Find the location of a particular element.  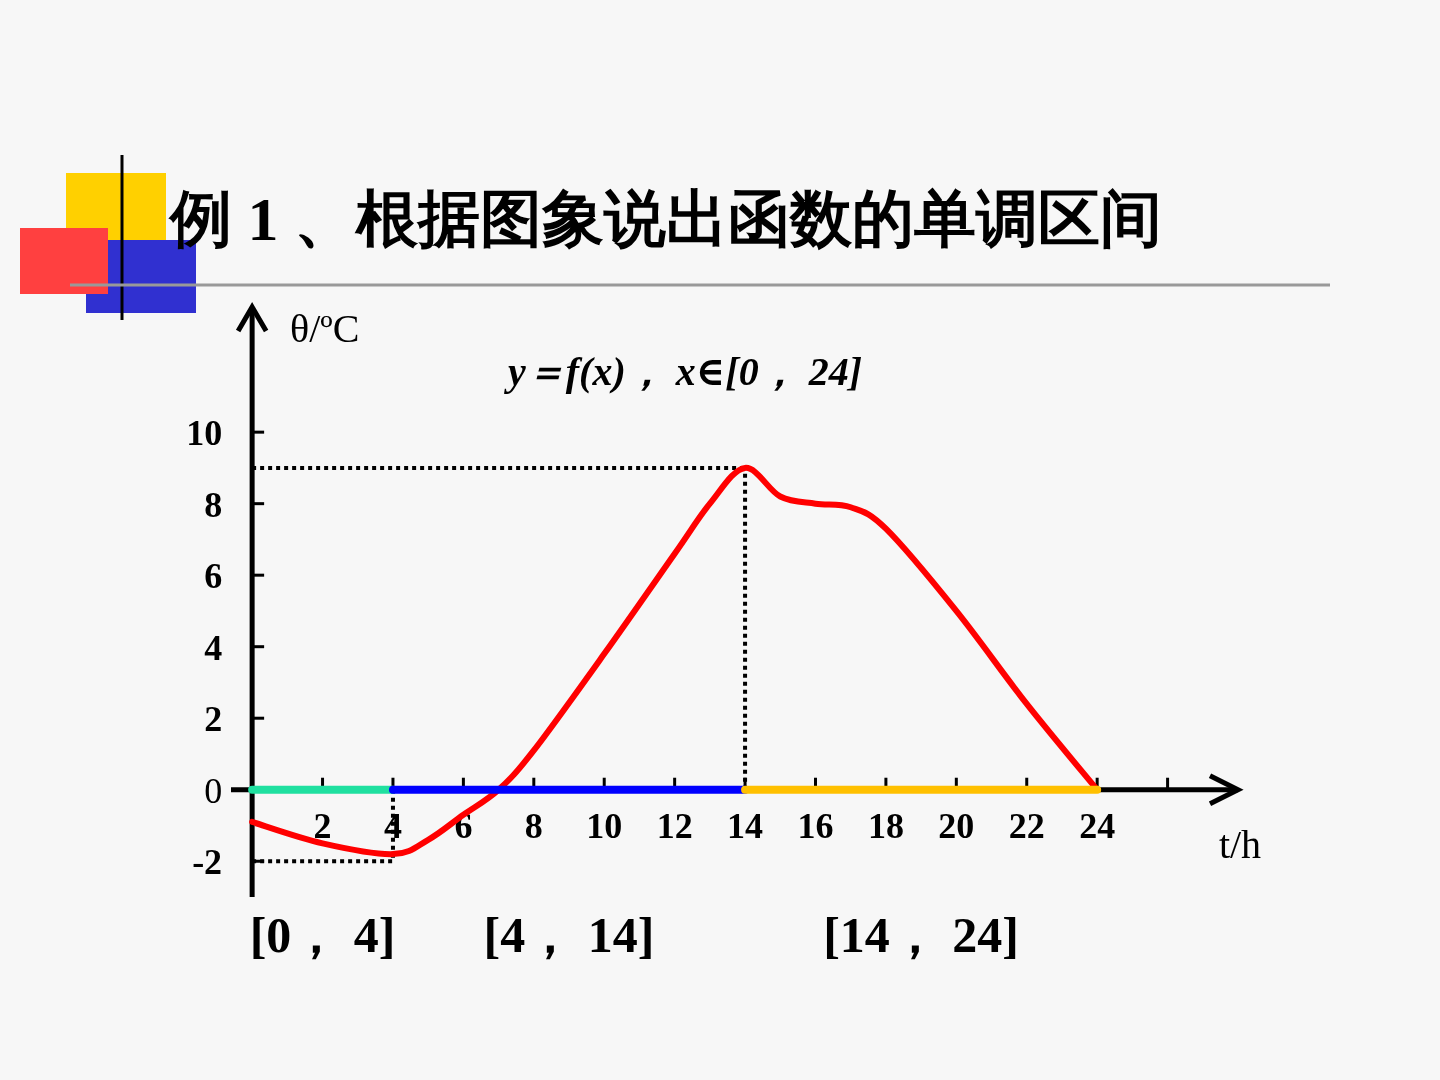

y-tick-label: -2 is located at coordinates (207, 862).